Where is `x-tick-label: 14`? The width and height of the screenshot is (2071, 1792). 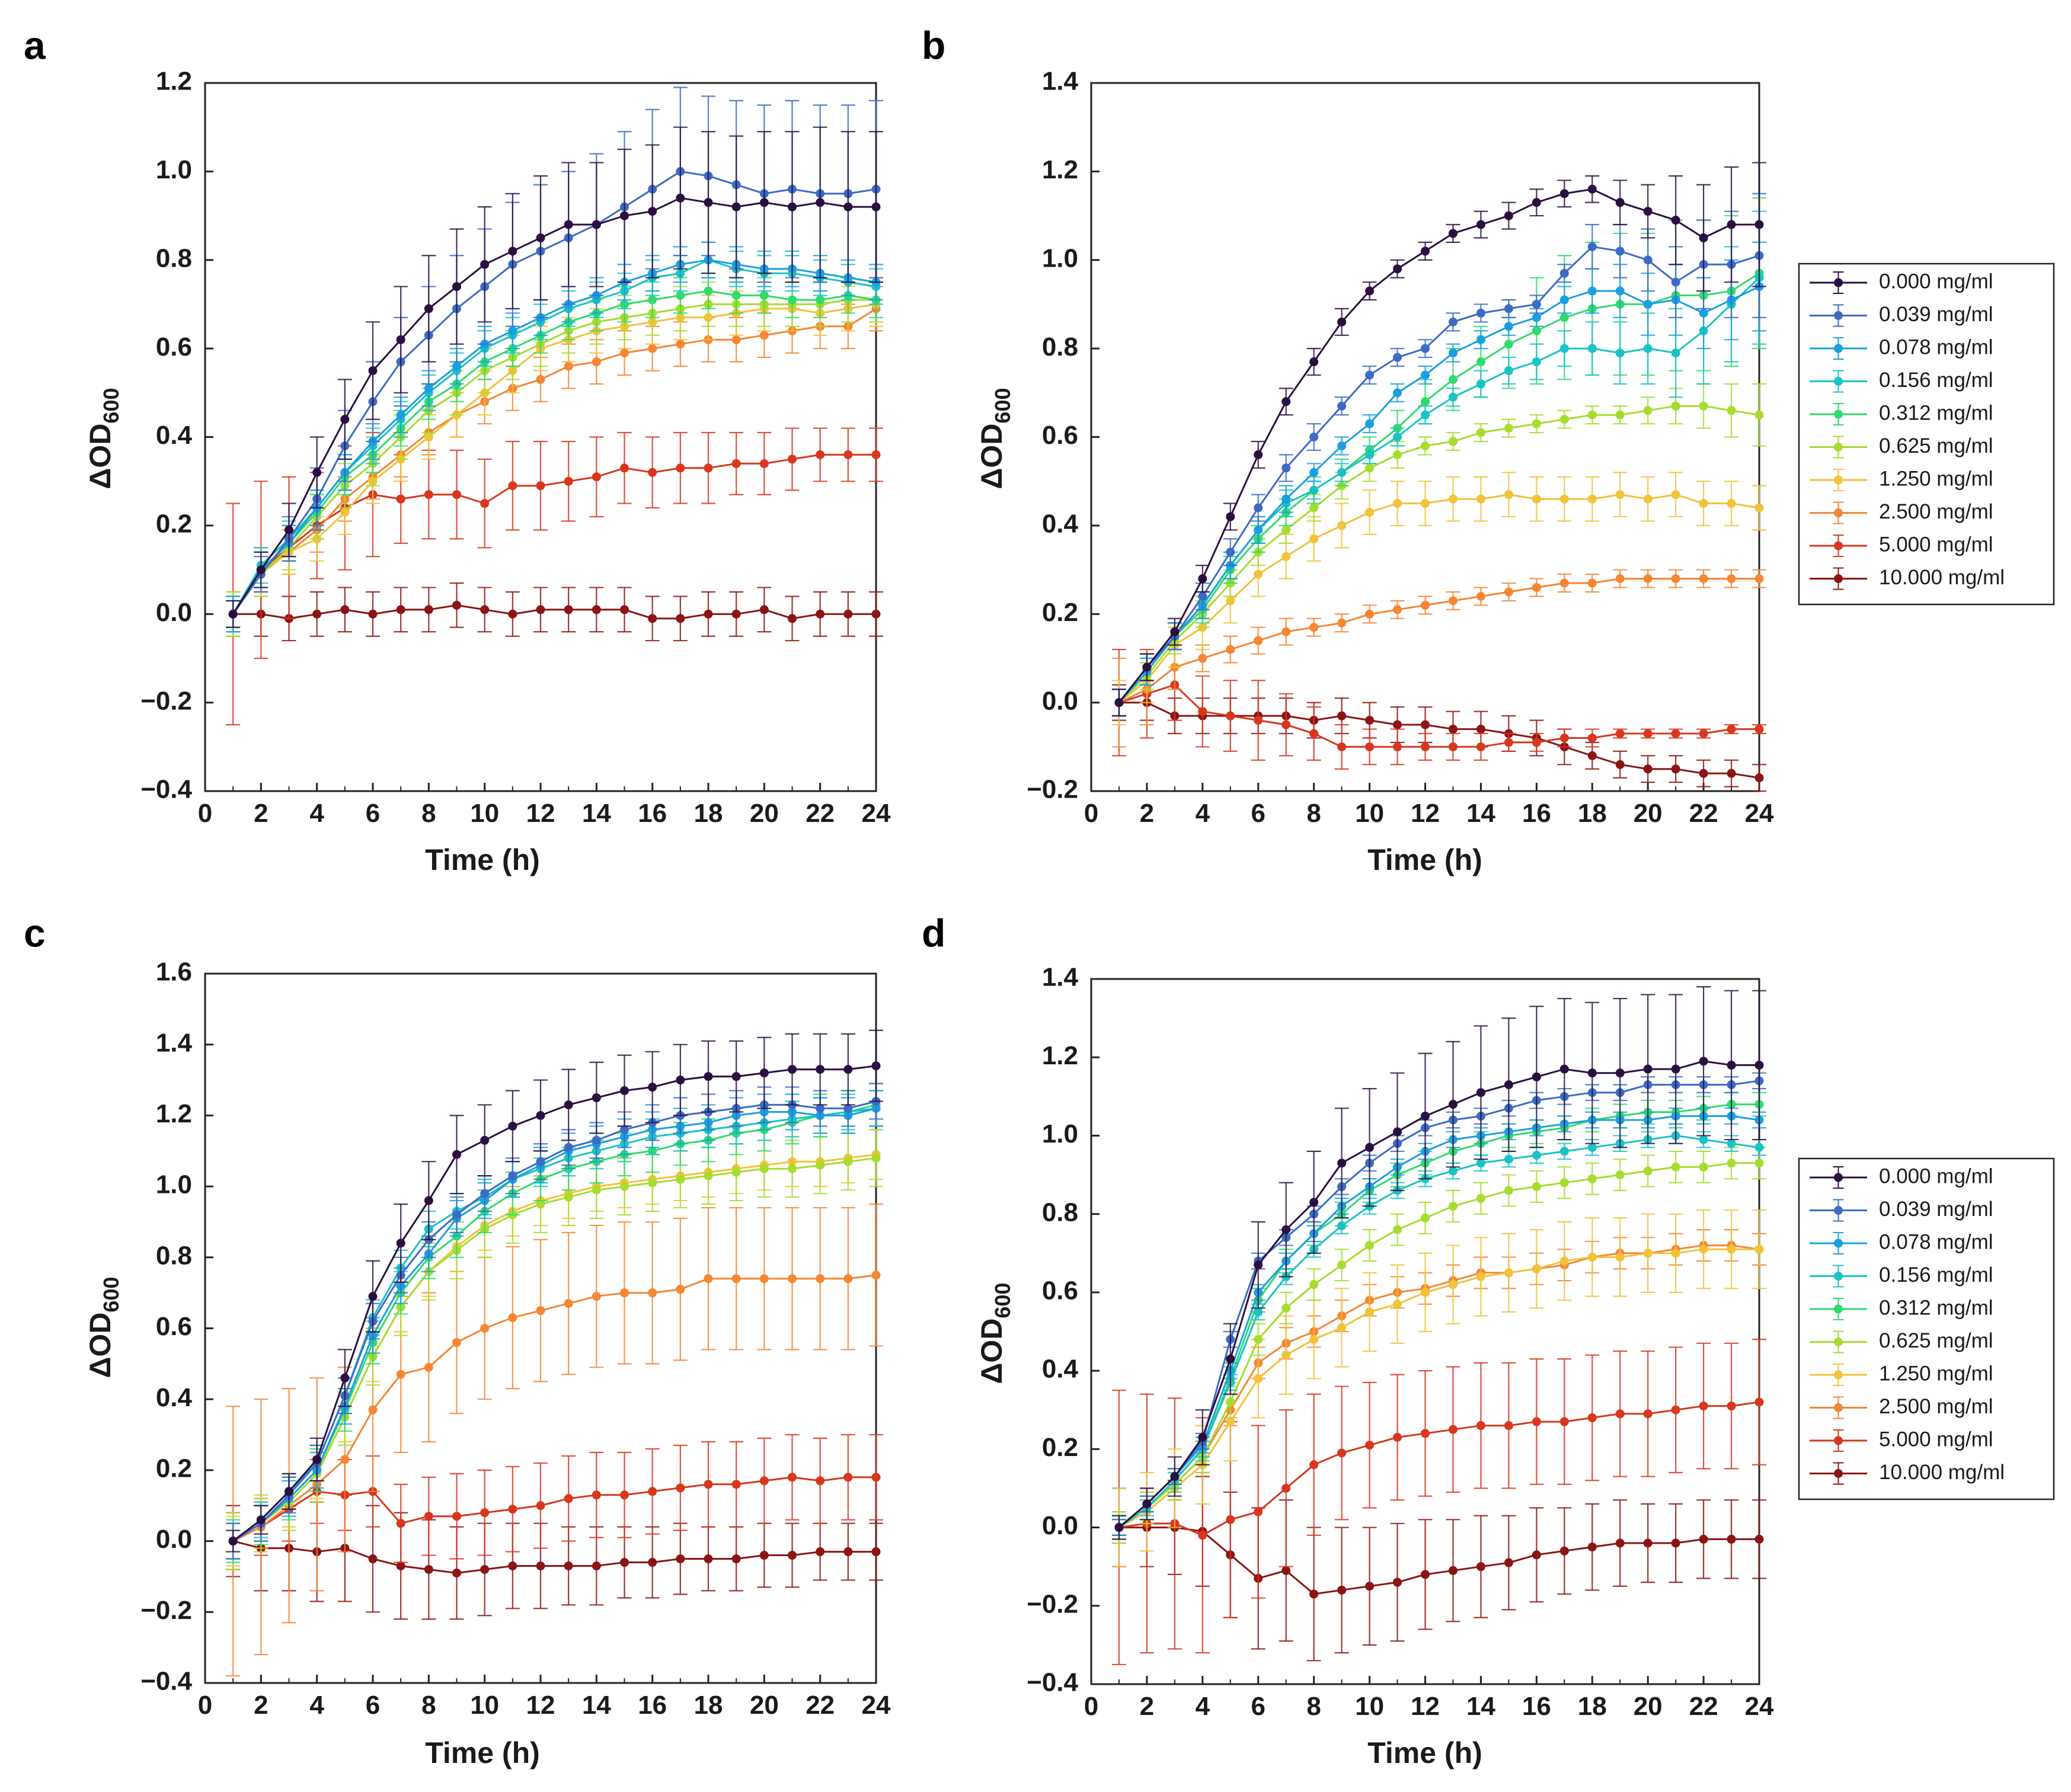 x-tick-label: 14 is located at coordinates (1480, 1706).